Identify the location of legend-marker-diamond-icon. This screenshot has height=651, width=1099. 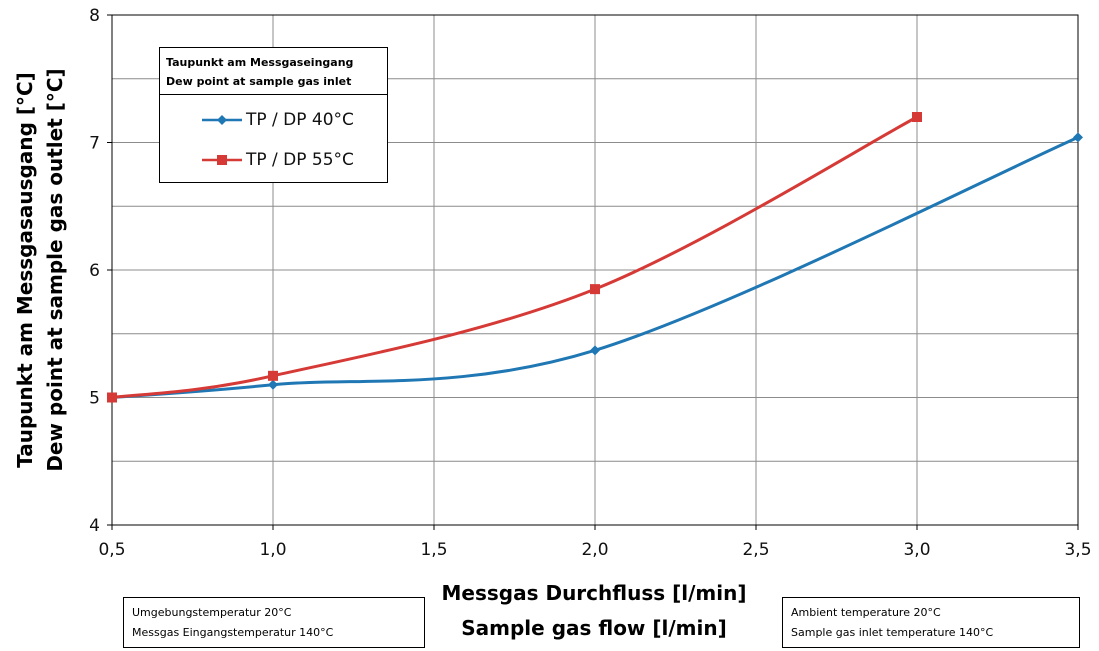
(222, 120).